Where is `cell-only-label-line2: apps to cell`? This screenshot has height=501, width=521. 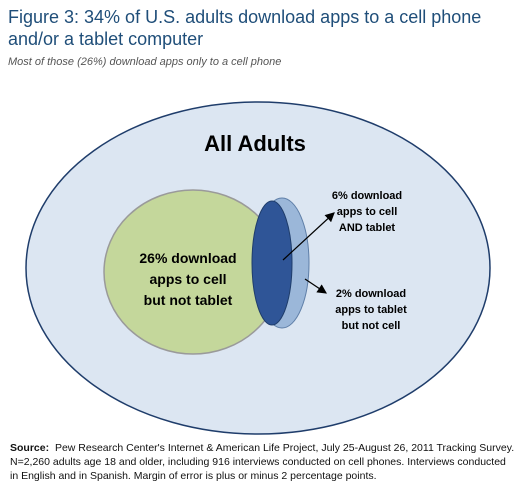
cell-only-label-line2: apps to cell is located at coordinates (187, 279).